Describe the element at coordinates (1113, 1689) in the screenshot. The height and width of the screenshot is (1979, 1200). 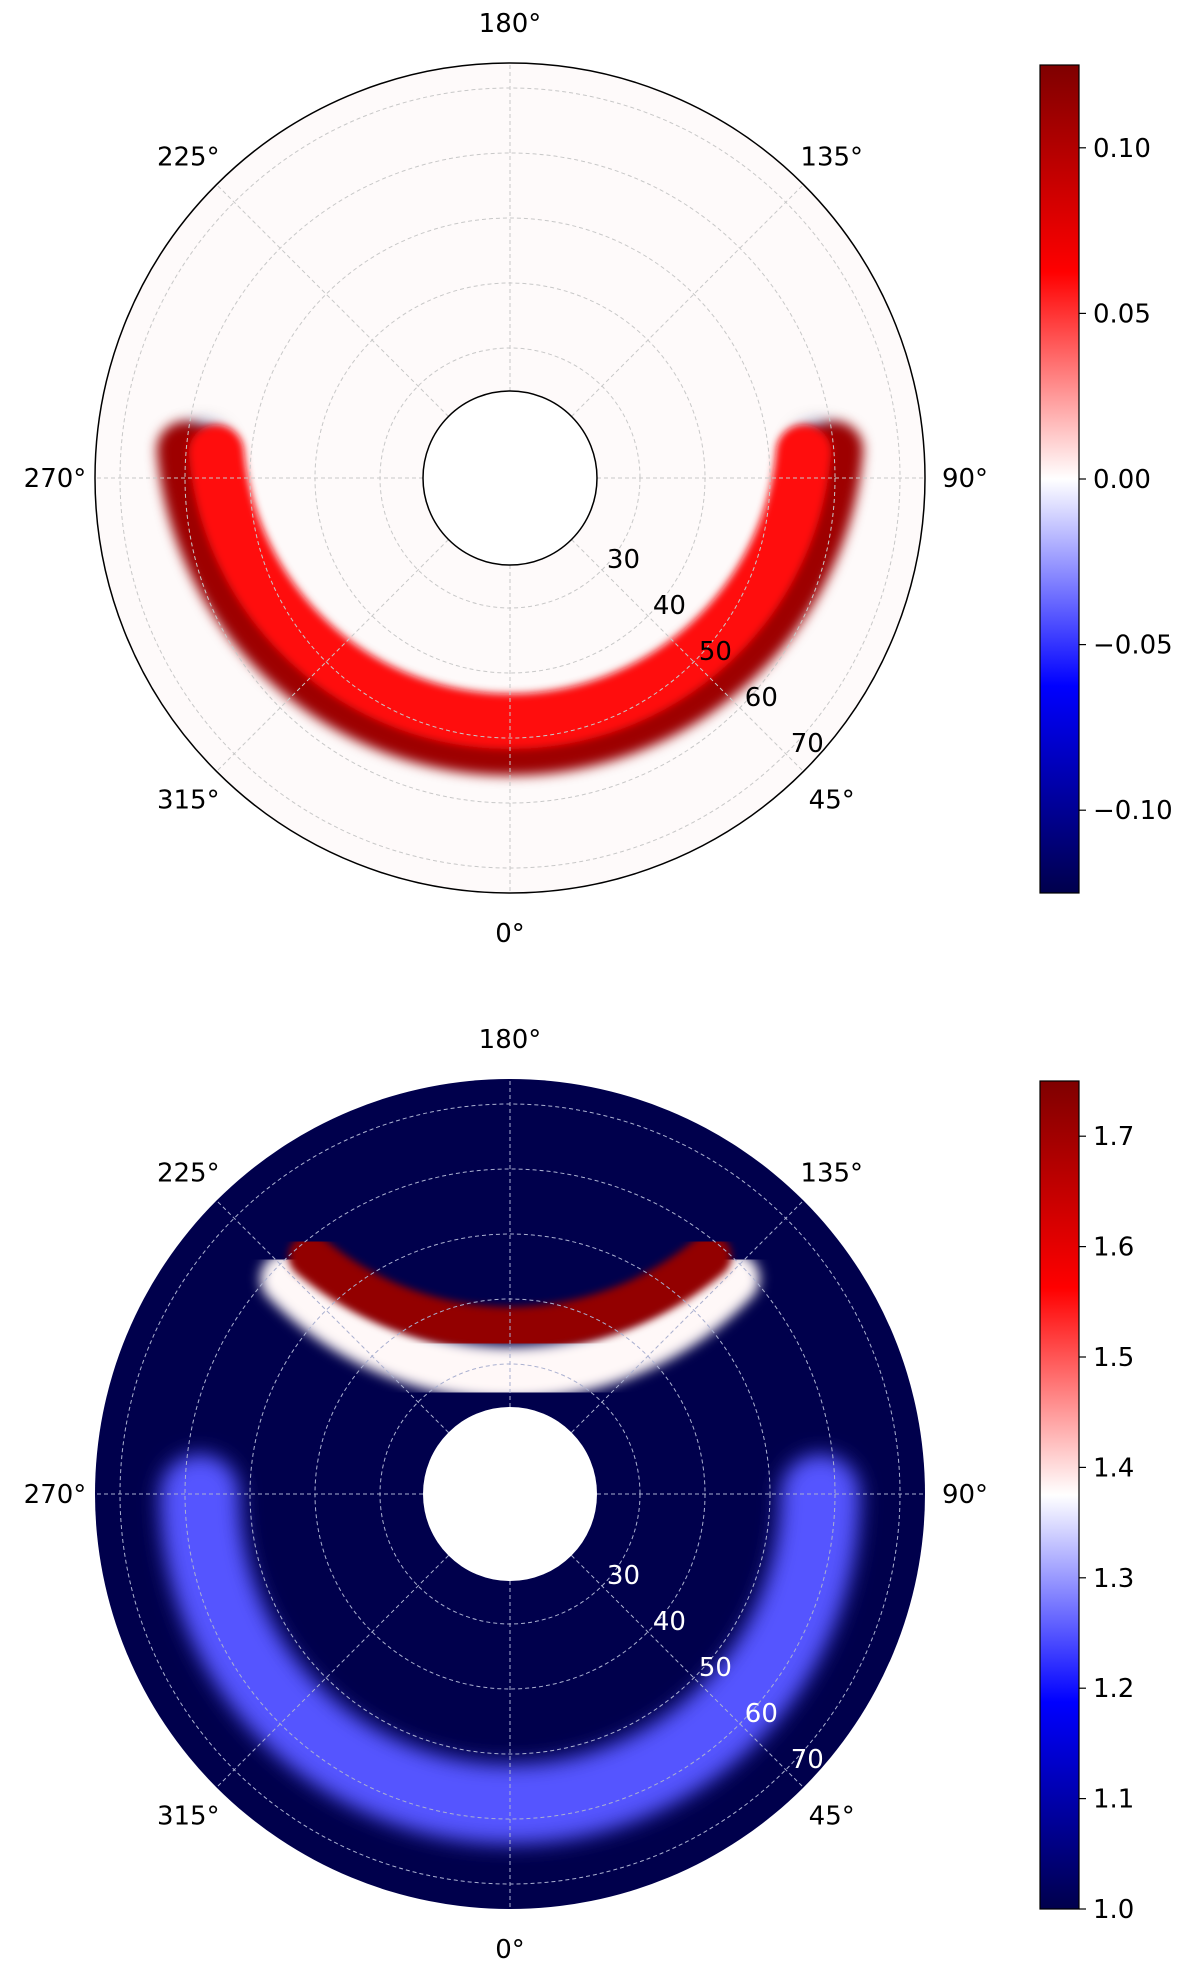
I see `colorbar-tick-label: 1.2` at that location.